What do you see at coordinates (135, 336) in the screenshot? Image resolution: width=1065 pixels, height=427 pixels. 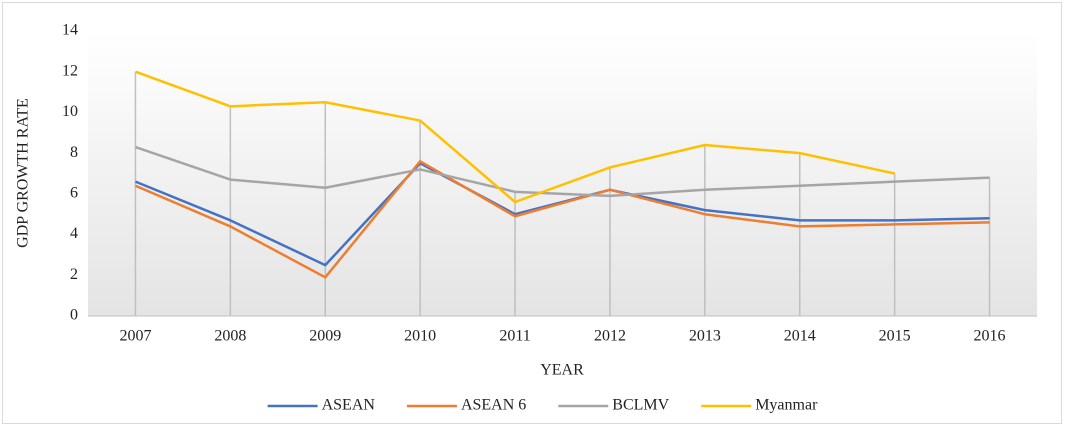 I see `x-tick-label: 2007` at bounding box center [135, 336].